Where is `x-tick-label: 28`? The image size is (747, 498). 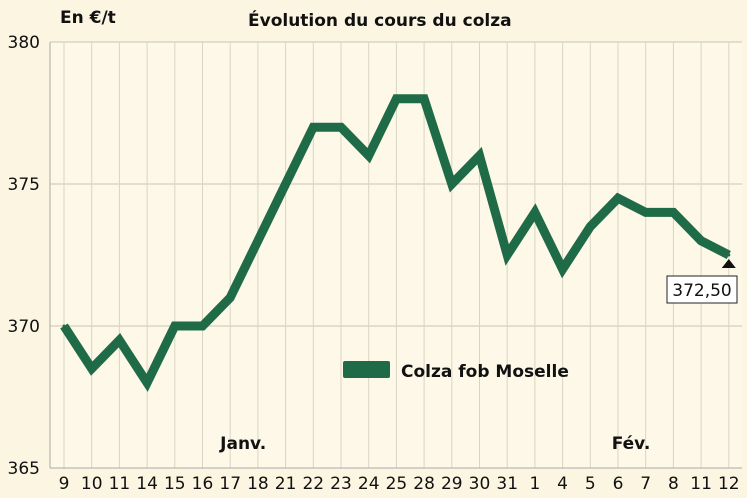
x-tick-label: 28 is located at coordinates (424, 484).